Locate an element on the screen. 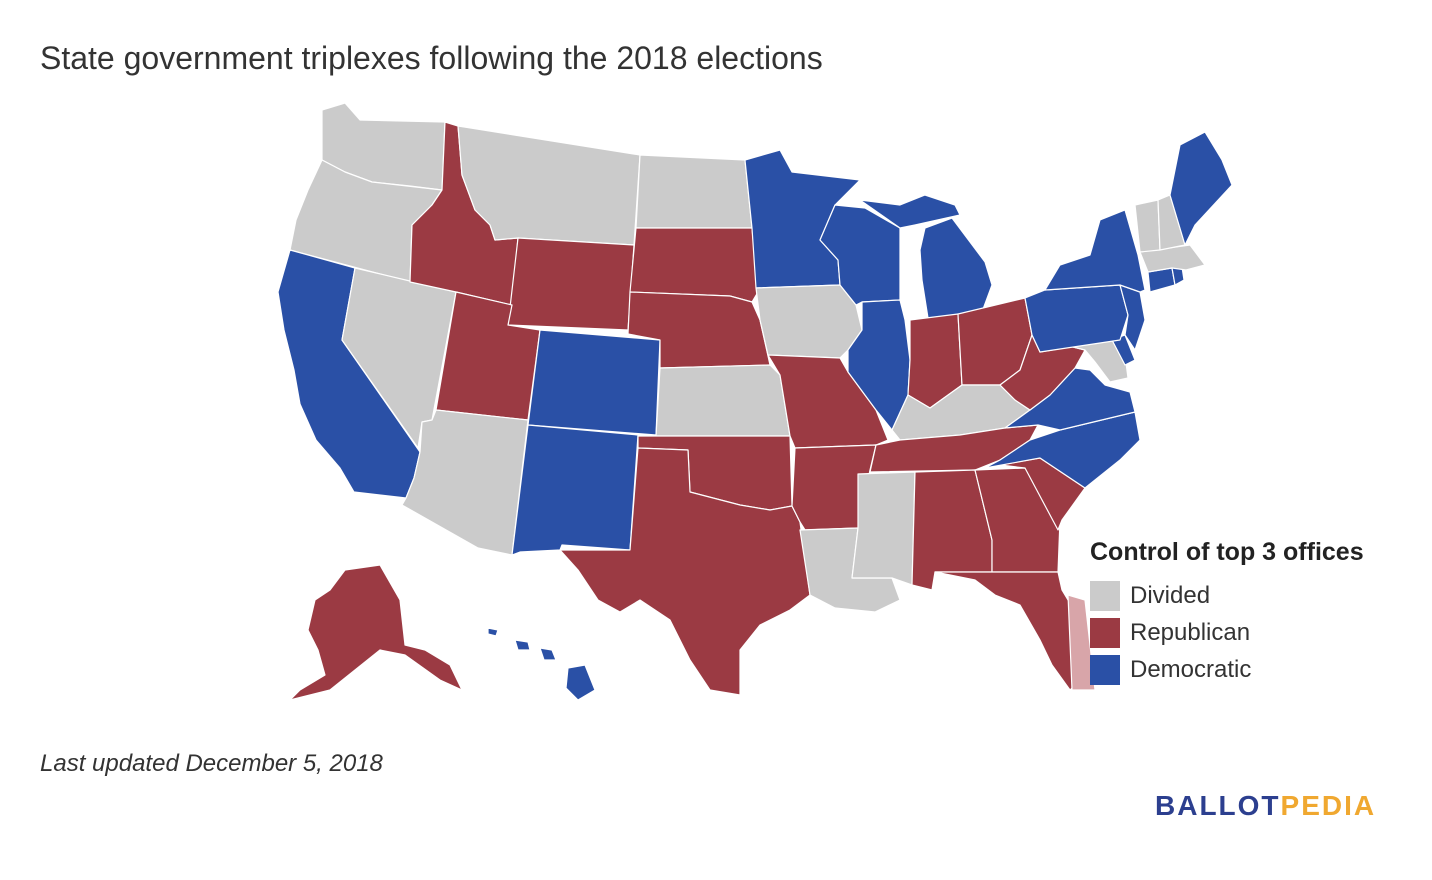  legend-swatch-divided is located at coordinates (1105, 595).